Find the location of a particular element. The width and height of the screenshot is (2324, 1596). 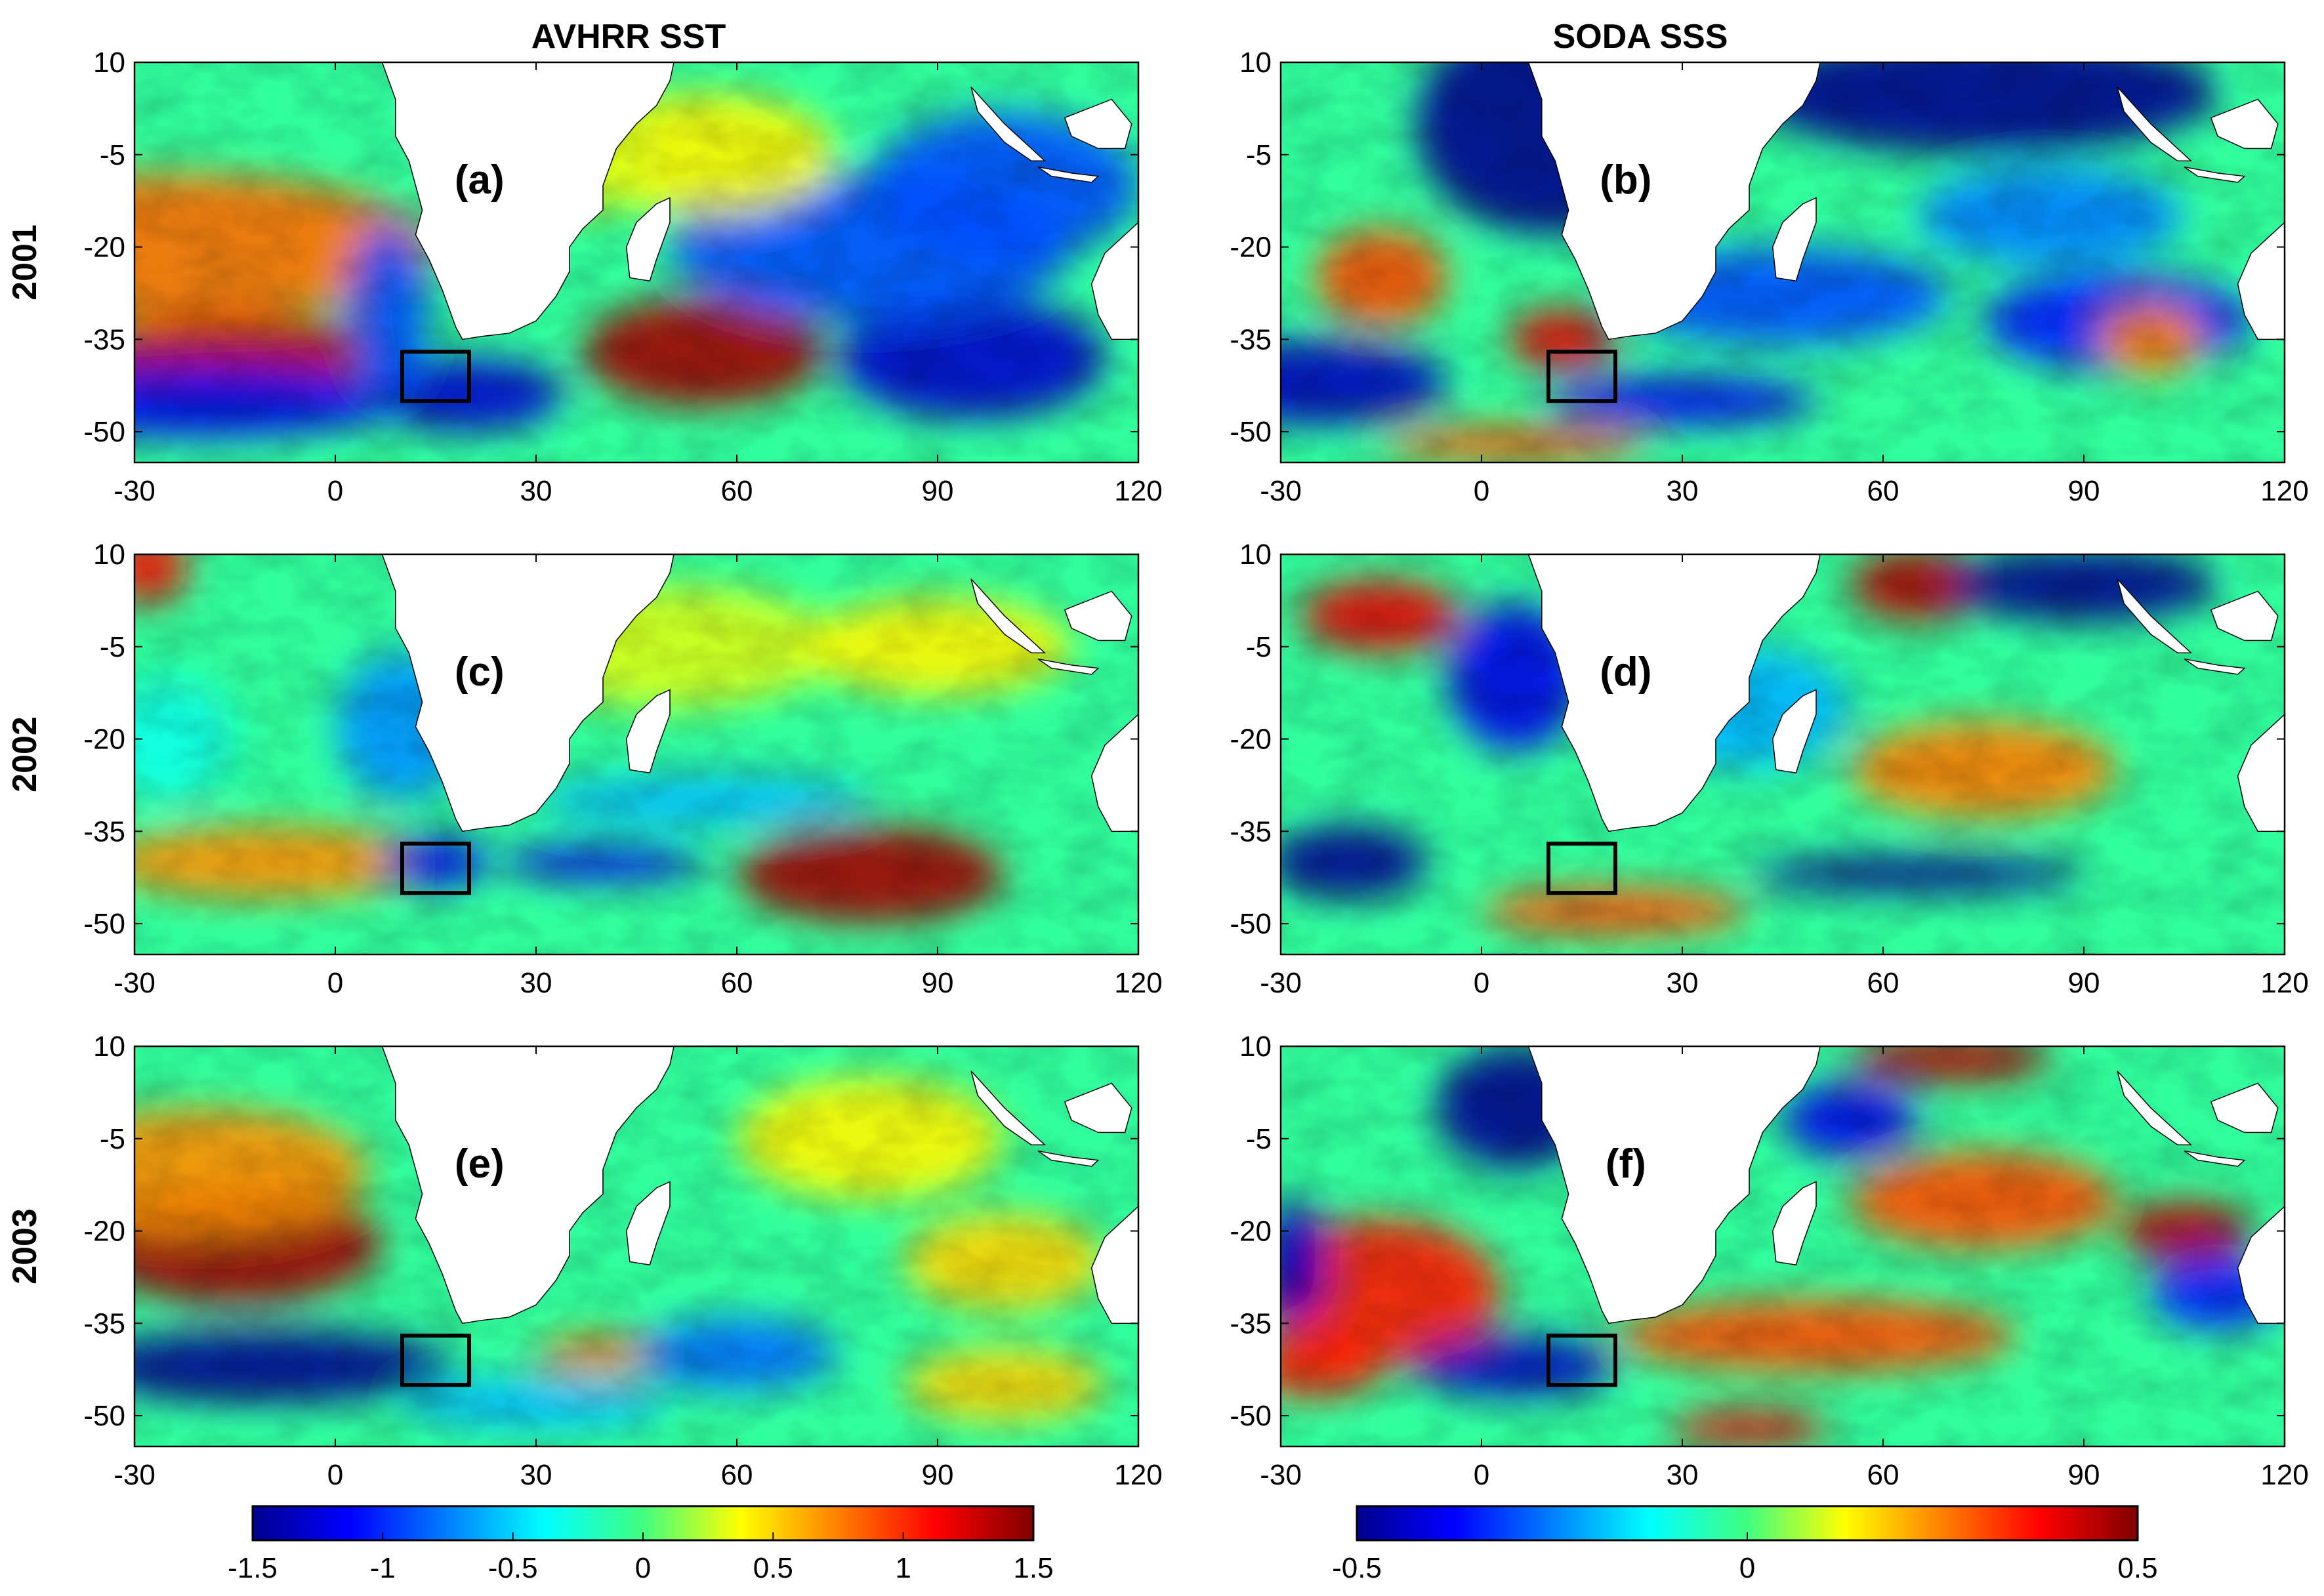

panel-b: (b) -30 0 30 60 90 120 10 -5 -20 -35 -50 is located at coordinates (1769, 277).